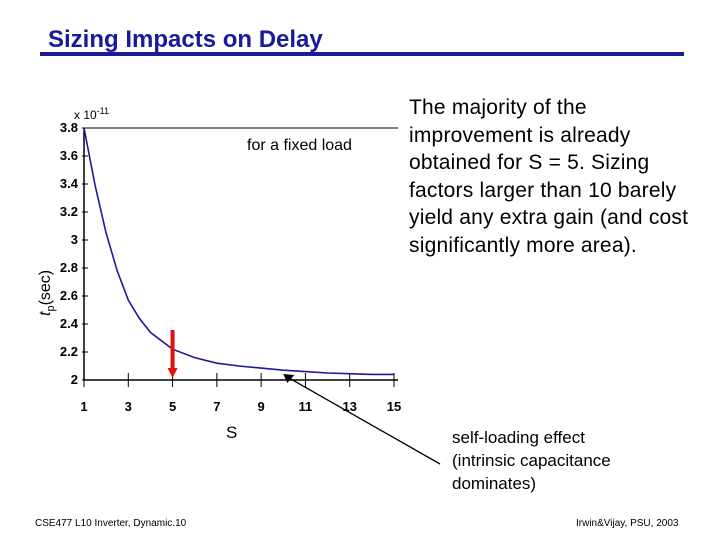  I want to click on annotation-pointer-arrowhead, so click(289, 378).